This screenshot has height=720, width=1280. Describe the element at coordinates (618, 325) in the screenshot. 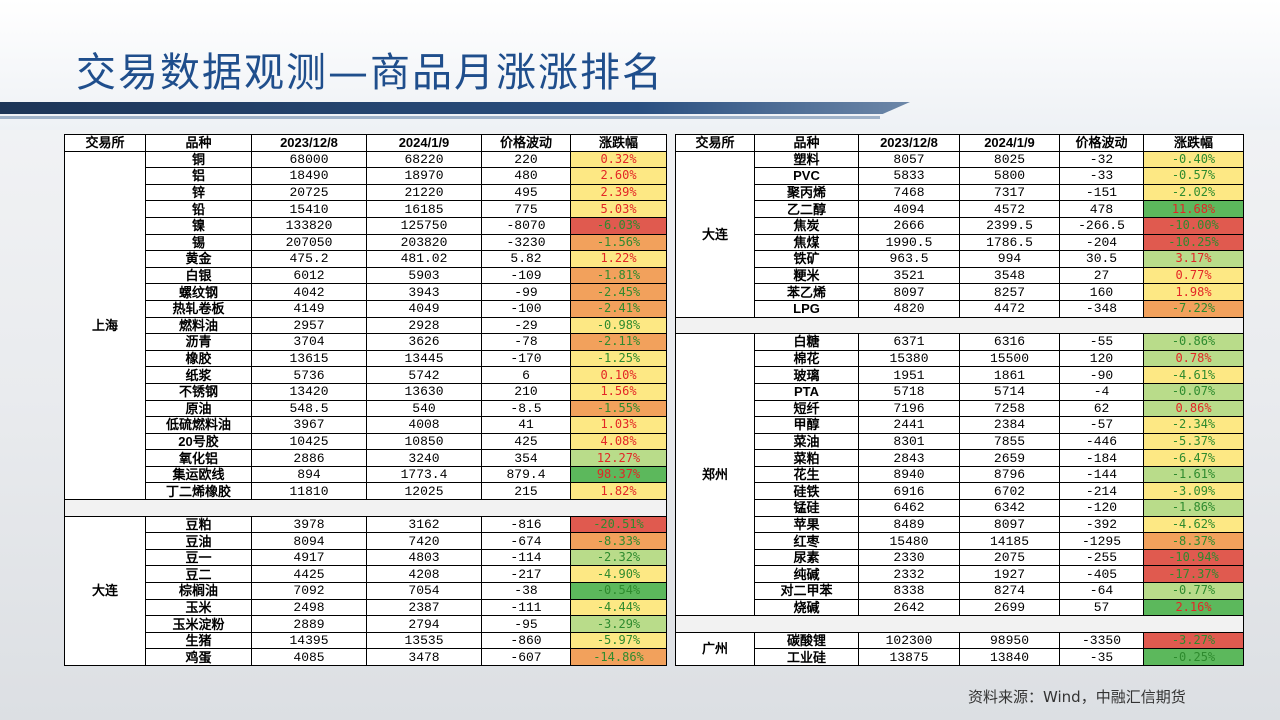

I see `pct-change-cell: -0.98%` at that location.